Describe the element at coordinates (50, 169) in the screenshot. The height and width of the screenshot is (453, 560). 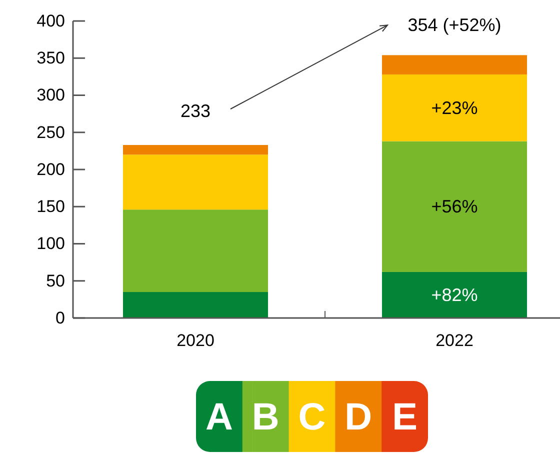
I see `y-tick-label: 200` at that location.